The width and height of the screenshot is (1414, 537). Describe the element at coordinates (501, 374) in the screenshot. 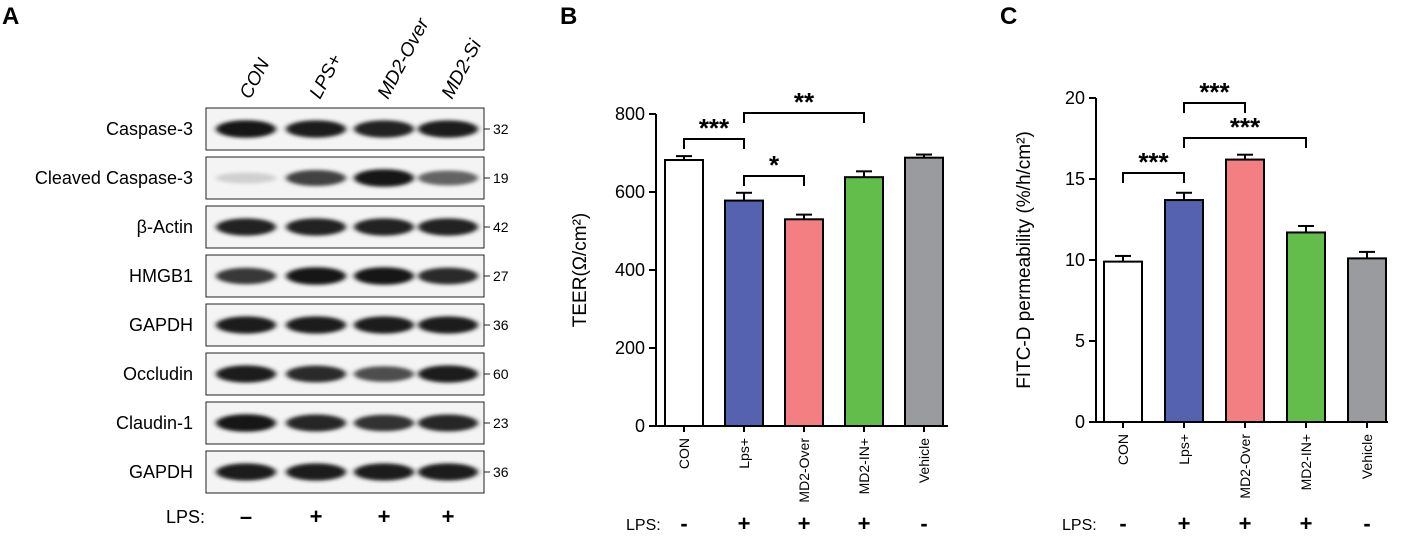

I see `kda-label: 60` at that location.